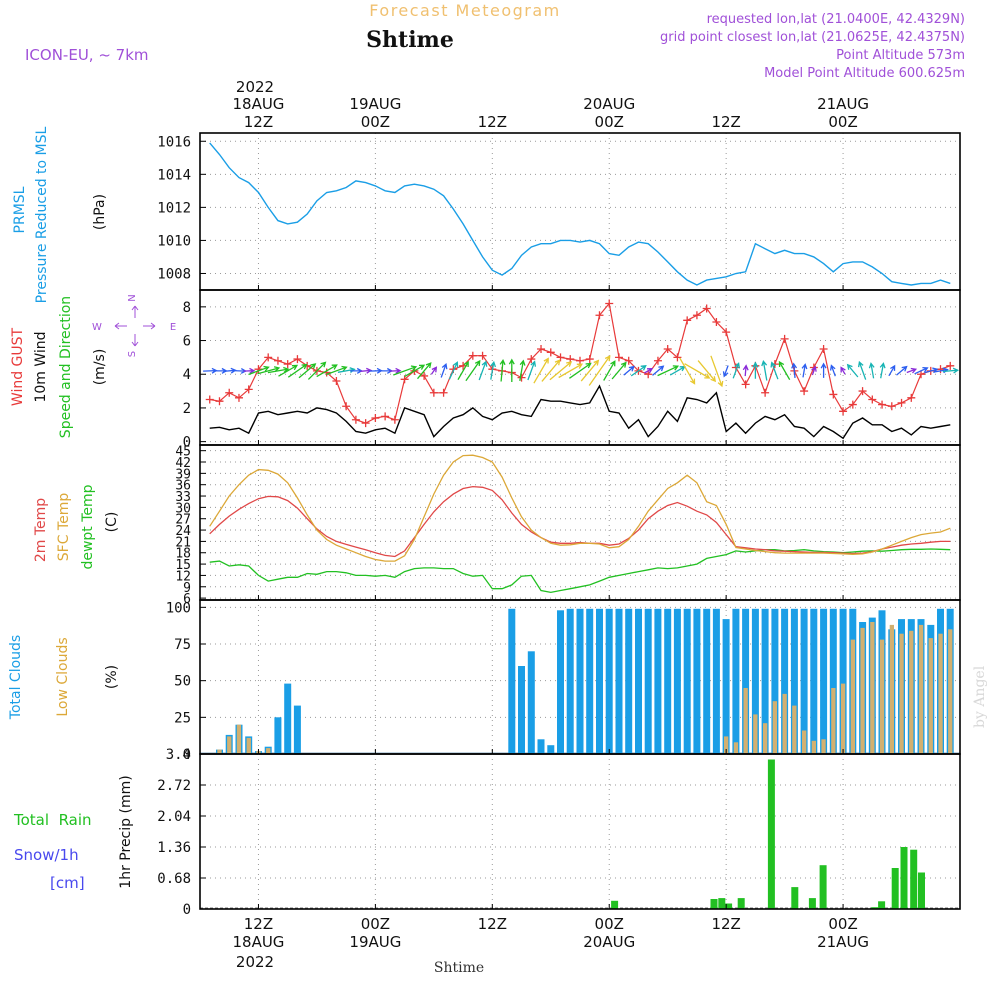  What do you see at coordinates (580, 367) in the screenshot?
I see `wind-grid` at bounding box center [580, 367].